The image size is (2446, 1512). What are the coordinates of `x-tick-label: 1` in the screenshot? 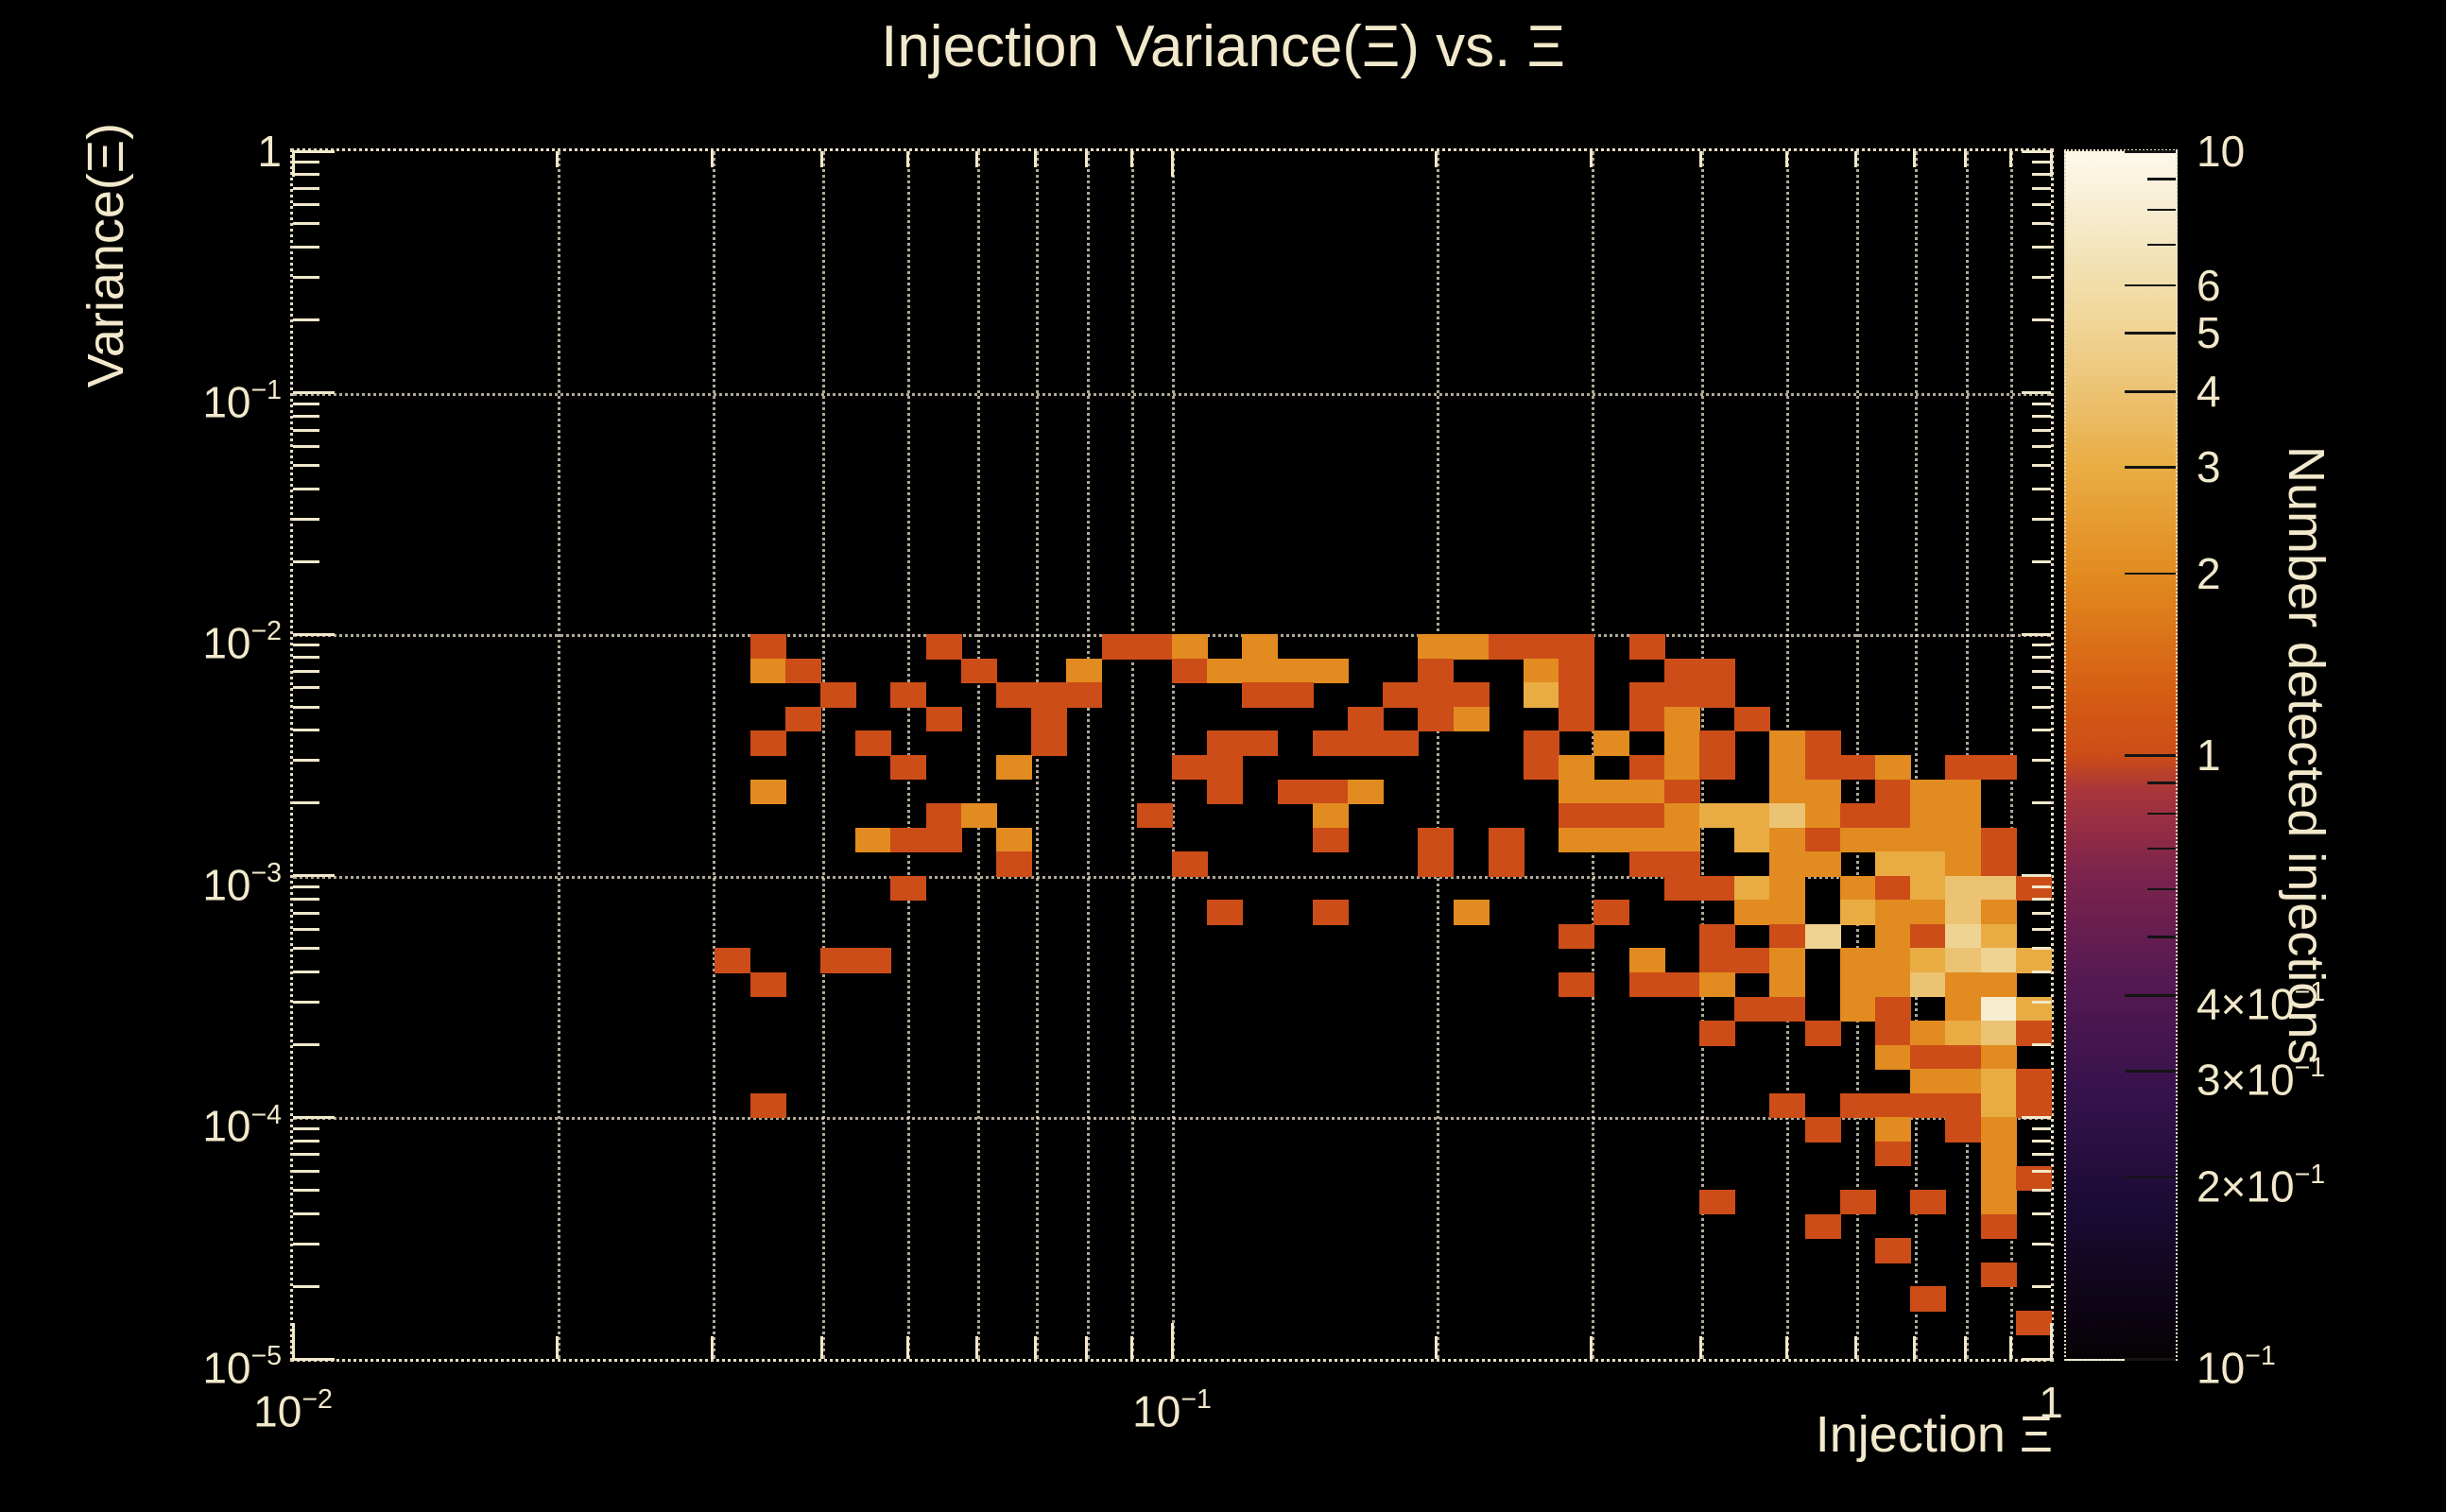 It's located at (2051, 1402).